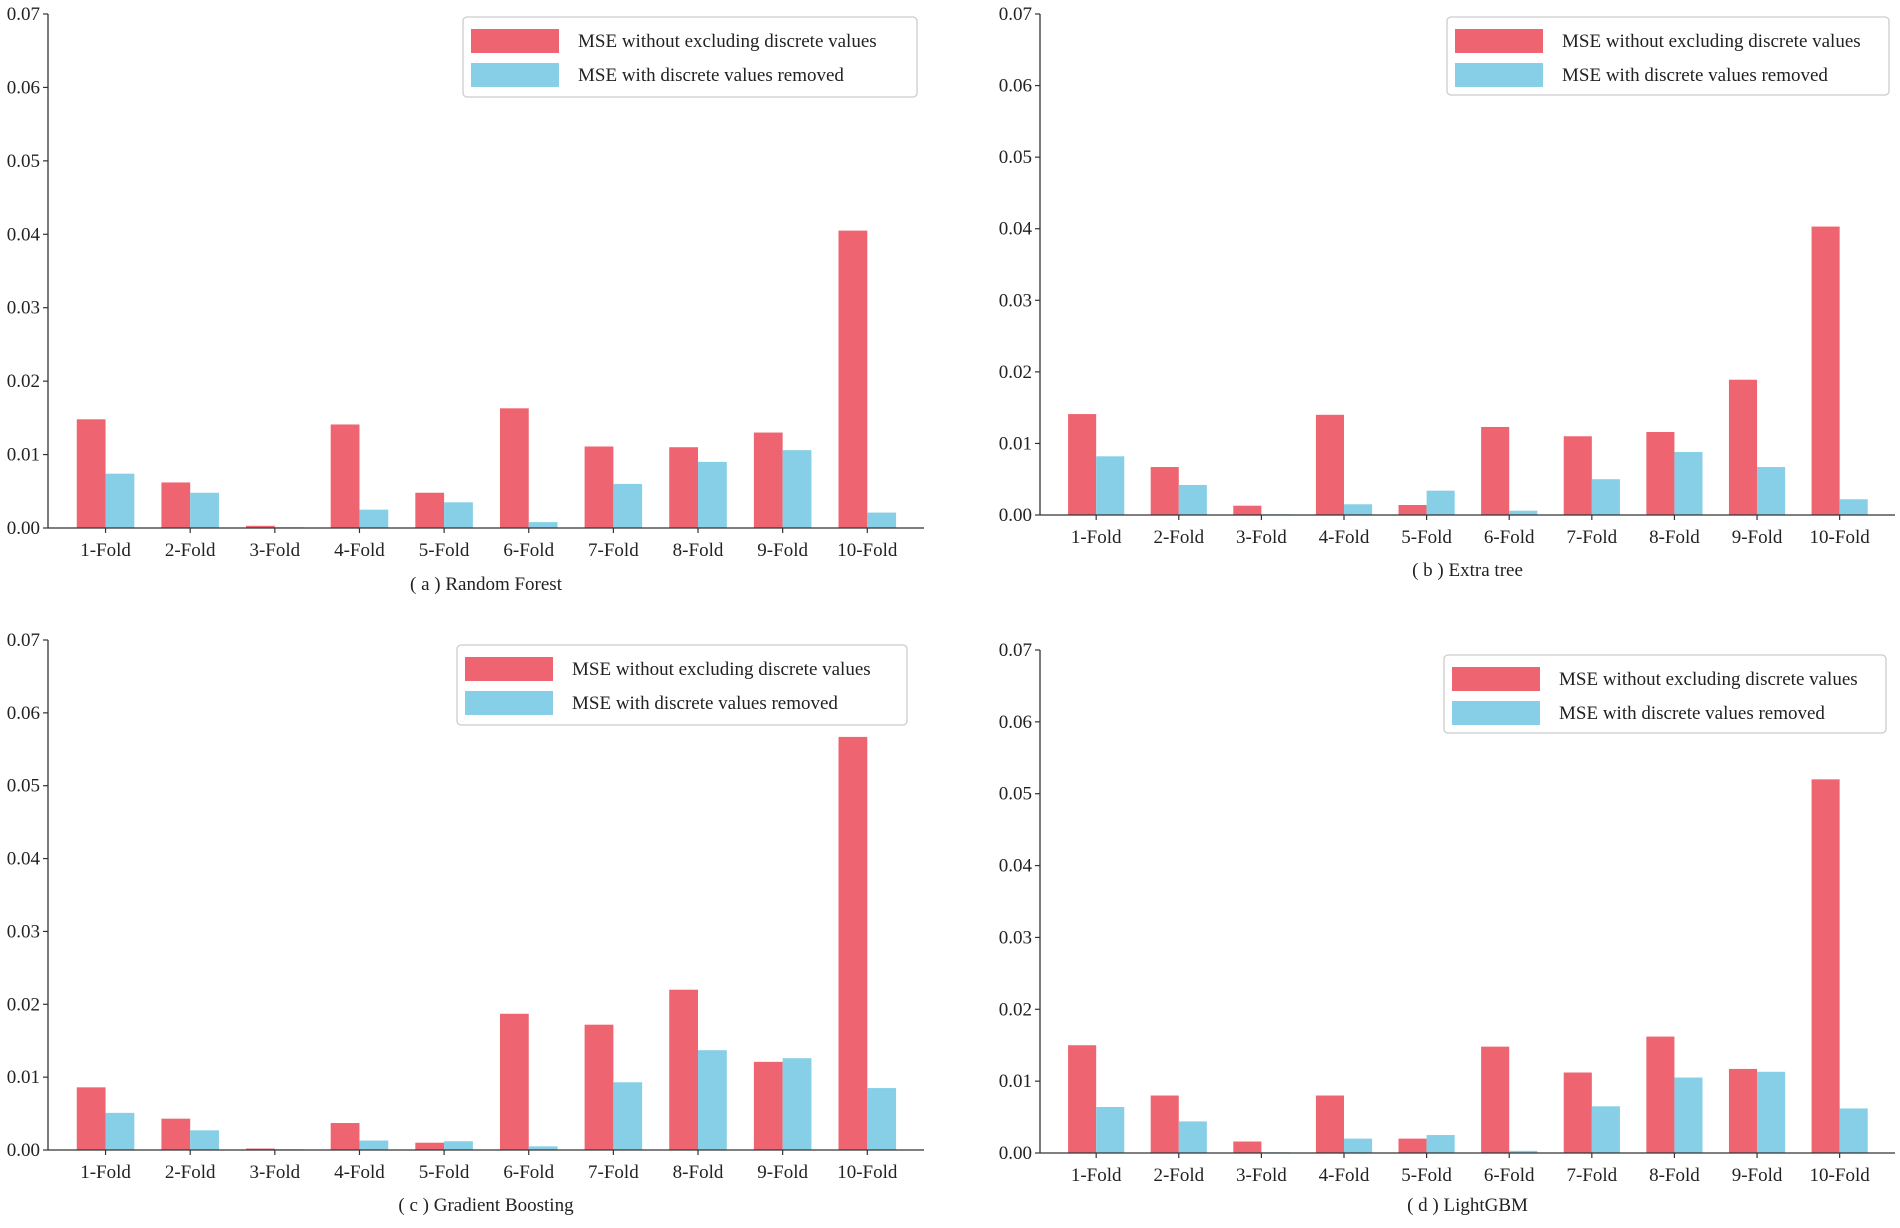  Describe the element at coordinates (1015, 14) in the screenshot. I see `y-tick-label: 0.07` at that location.